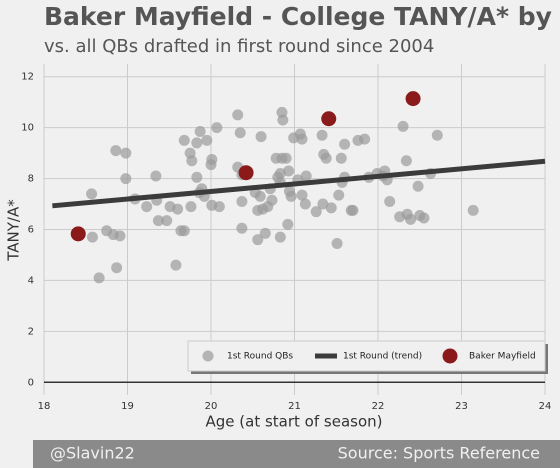 This screenshot has width=560, height=468. Describe the element at coordinates (439, 453) in the screenshot. I see `footer-right: Source: Sports Reference` at that location.